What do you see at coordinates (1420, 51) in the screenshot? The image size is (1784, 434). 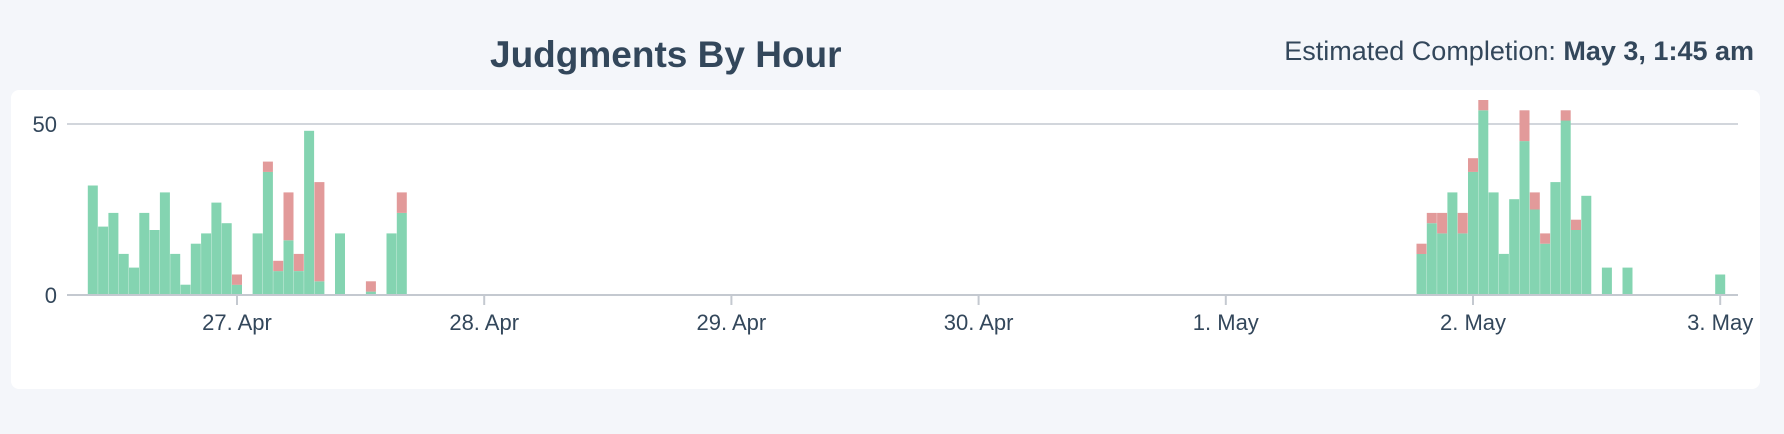 I see `estimated-completion-label: Estimated Completion:` at bounding box center [1420, 51].